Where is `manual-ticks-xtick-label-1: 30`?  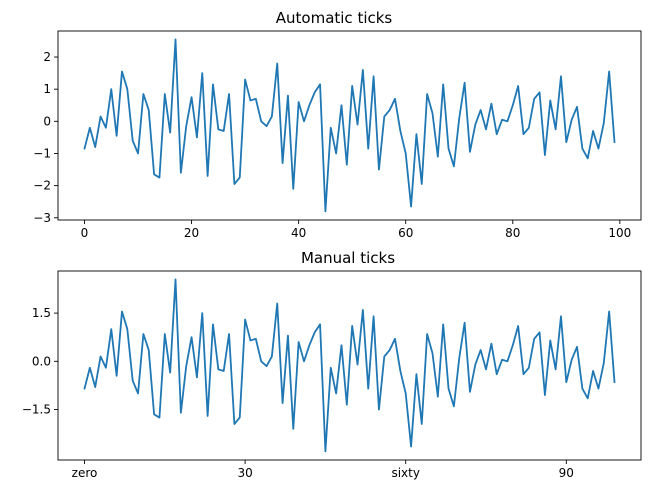
manual-ticks-xtick-label-1: 30 is located at coordinates (244, 473).